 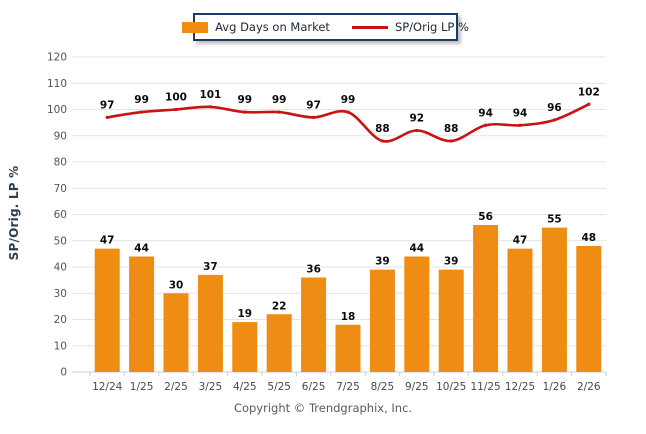 I want to click on y-axis-title: SP/Orig. LP %, so click(x=14, y=213).